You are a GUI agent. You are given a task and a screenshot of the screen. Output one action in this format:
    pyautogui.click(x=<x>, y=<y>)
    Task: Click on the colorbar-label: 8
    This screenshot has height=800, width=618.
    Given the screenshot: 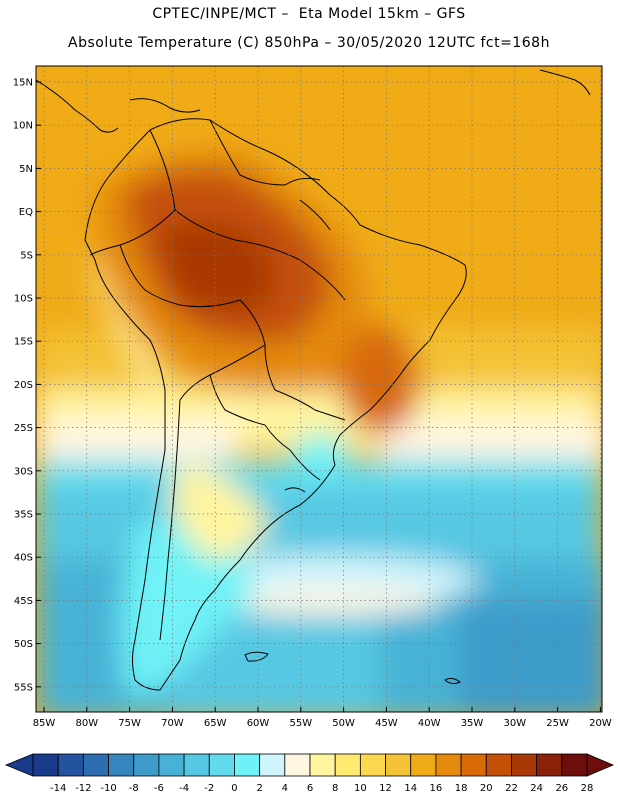 What is the action you would take?
    pyautogui.click(x=335, y=788)
    